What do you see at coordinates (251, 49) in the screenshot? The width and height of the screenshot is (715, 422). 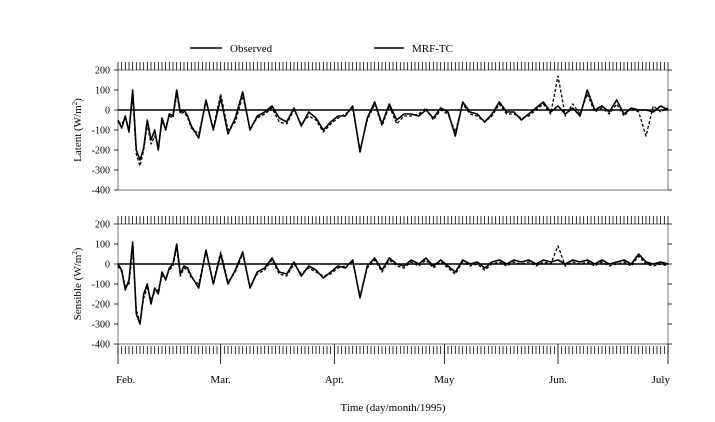 I see `legend-observed-label: Observed` at bounding box center [251, 49].